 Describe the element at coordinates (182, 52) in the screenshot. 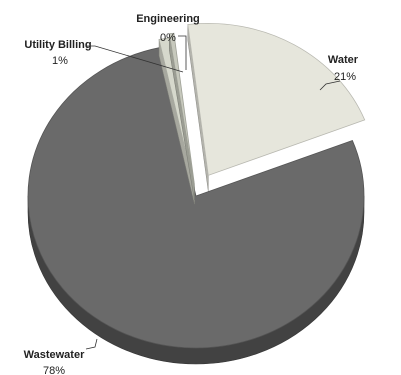

I see `leader-line-engineering` at that location.